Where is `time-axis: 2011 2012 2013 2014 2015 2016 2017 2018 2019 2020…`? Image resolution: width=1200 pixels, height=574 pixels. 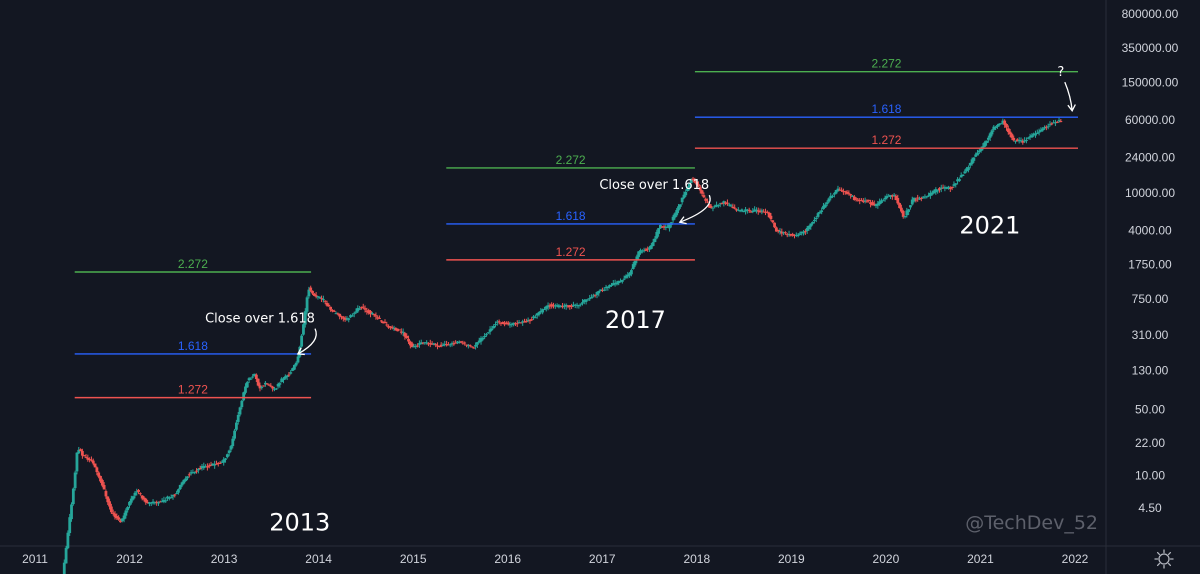 time-axis: 2011 2012 2013 2014 2015 2016 2017 2018 2019 2020… is located at coordinates (555, 559).